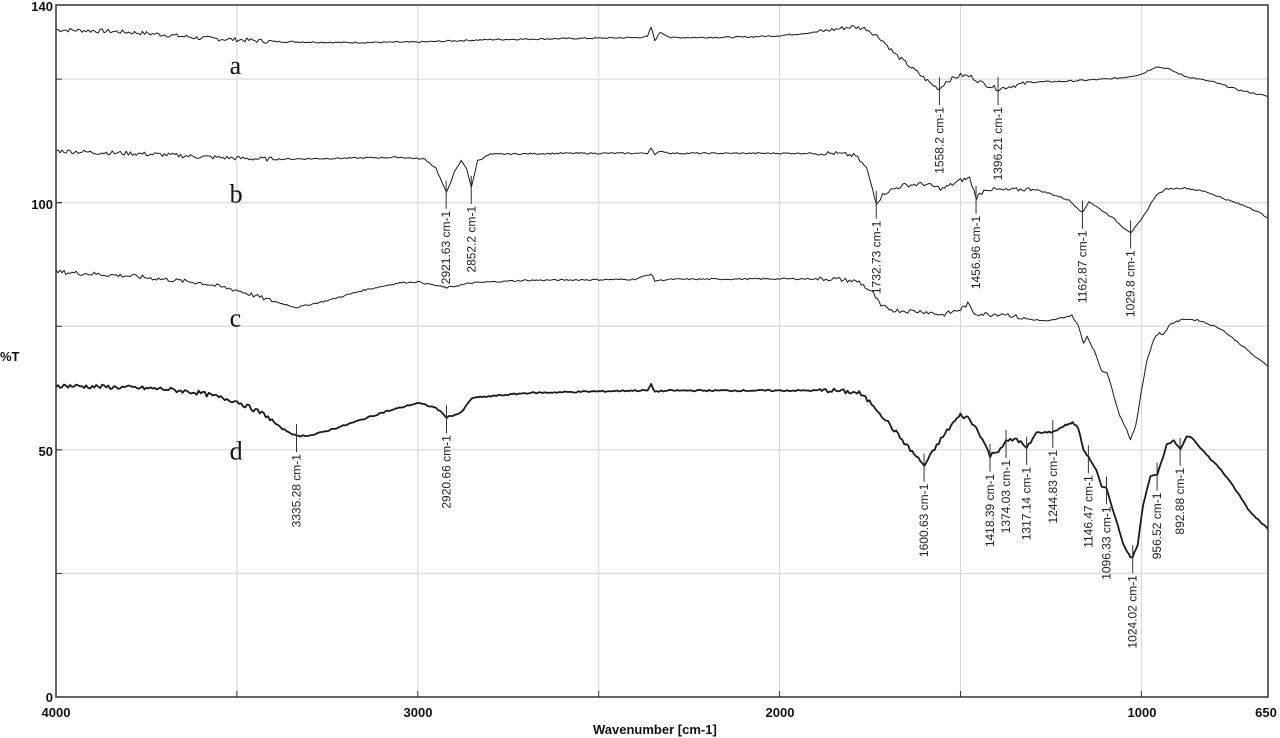  I want to click on peak-annotation: 2921.63 cm-1, so click(446, 232).